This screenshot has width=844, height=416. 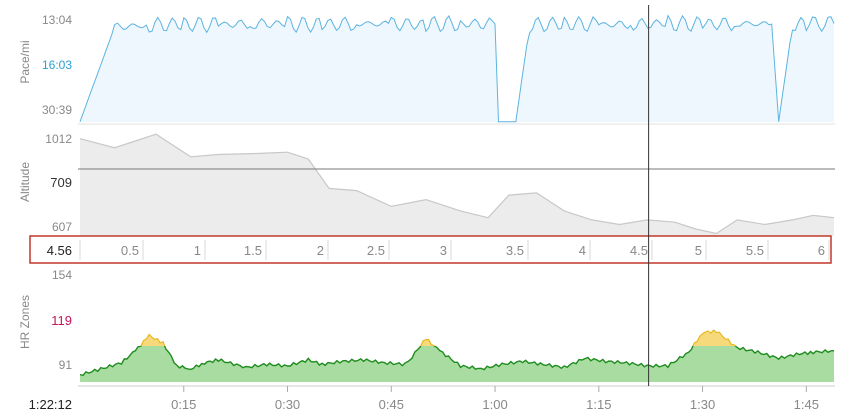 I want to click on x-tick-label: 1:15, so click(x=598, y=404).